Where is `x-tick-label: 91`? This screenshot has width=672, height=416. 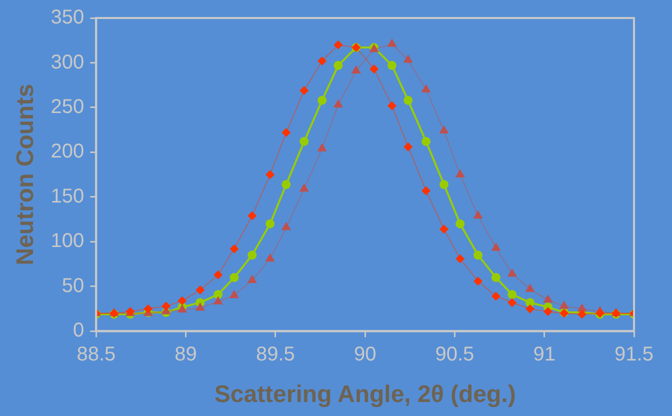 x-tick-label: 91 is located at coordinates (544, 355).